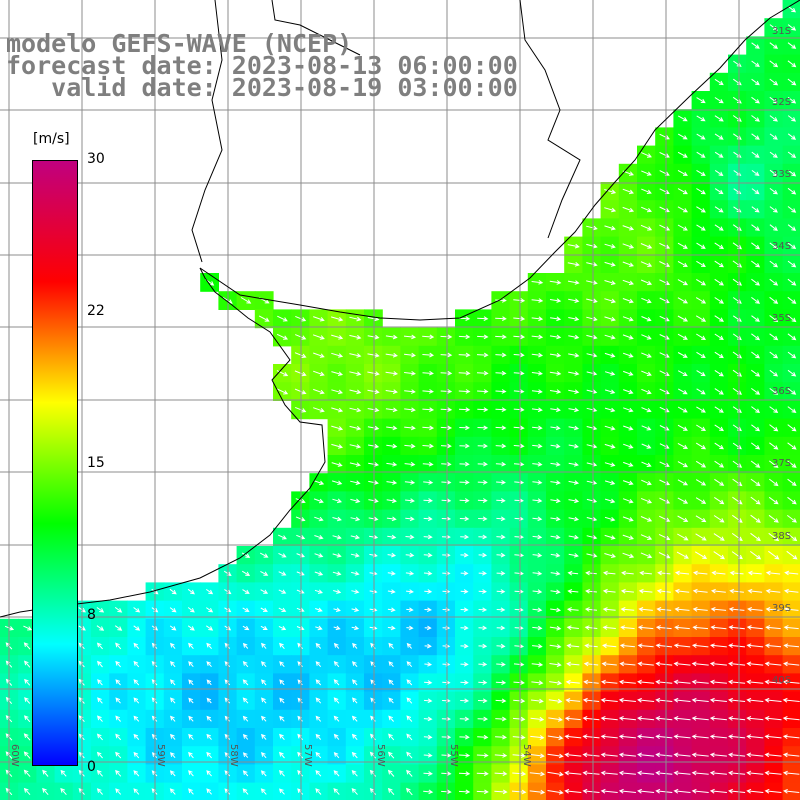  What do you see at coordinates (782, 608) in the screenshot?
I see `lat-label-39s: 39S` at bounding box center [782, 608].